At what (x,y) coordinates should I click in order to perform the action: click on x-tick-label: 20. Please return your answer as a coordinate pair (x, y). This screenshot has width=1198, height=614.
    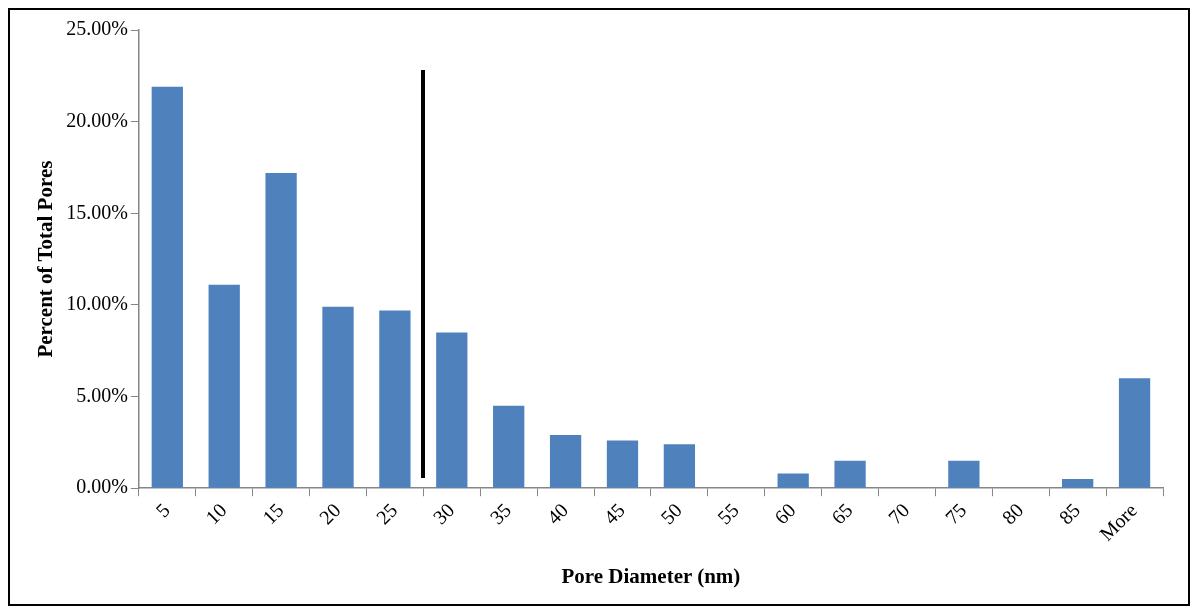
    Looking at the image, I should click on (329, 513).